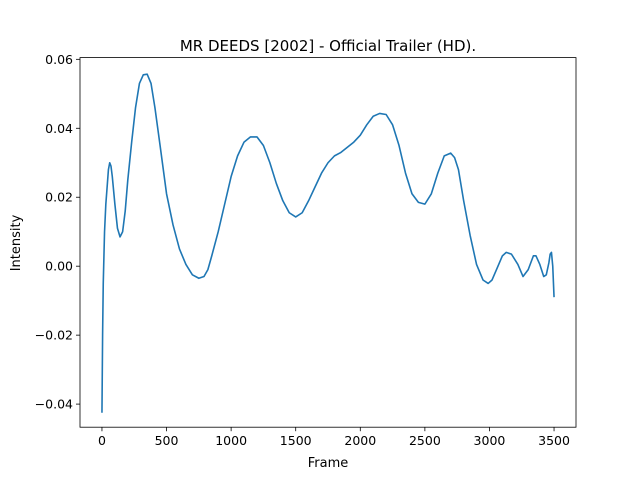 Image resolution: width=640 pixels, height=480 pixels. What do you see at coordinates (296, 440) in the screenshot?
I see `x-tick-label: 1500` at bounding box center [296, 440].